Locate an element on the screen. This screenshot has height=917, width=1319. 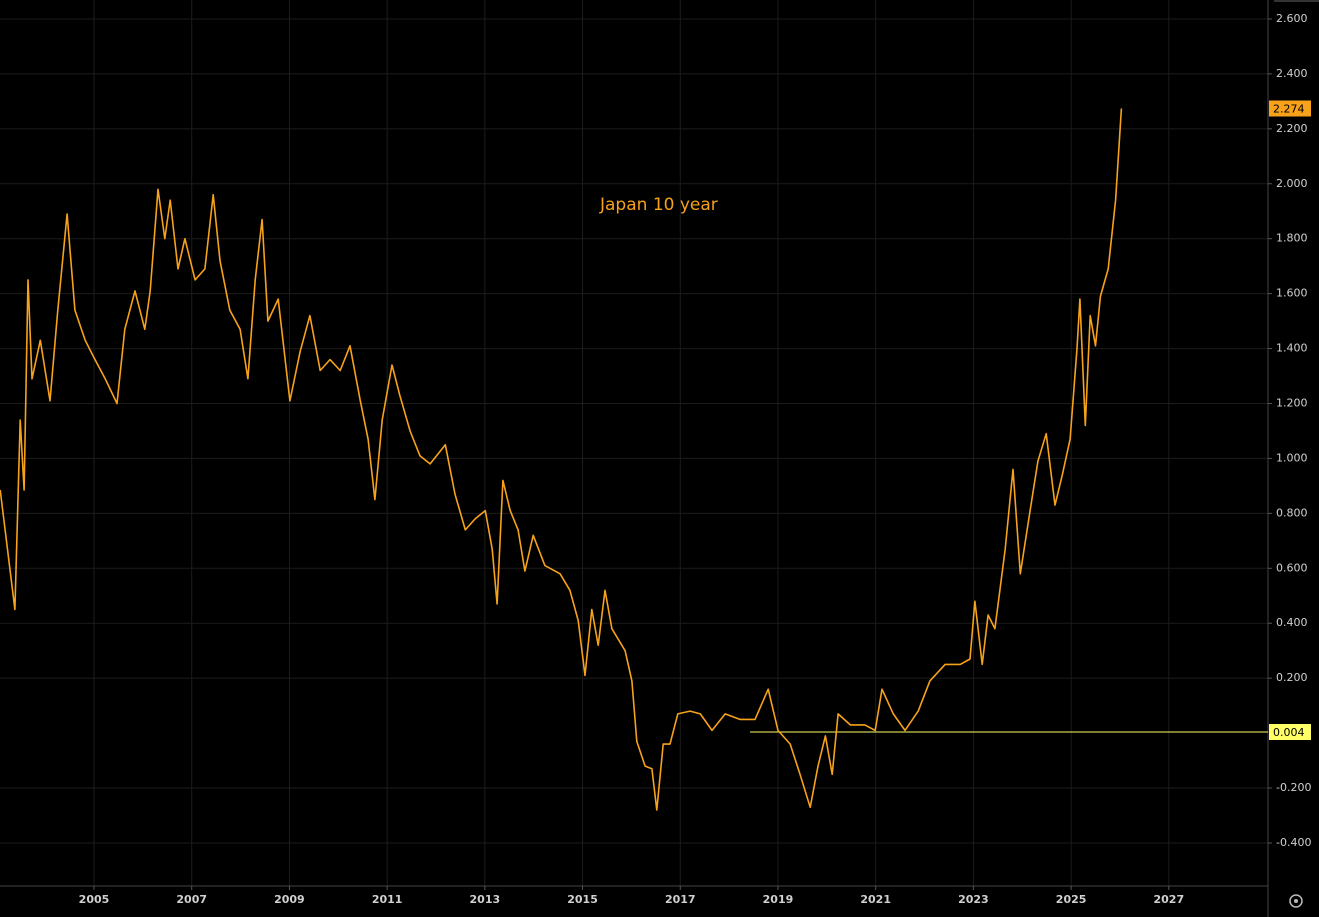
y-tick-label: 1.000 is located at coordinates (1292, 457).